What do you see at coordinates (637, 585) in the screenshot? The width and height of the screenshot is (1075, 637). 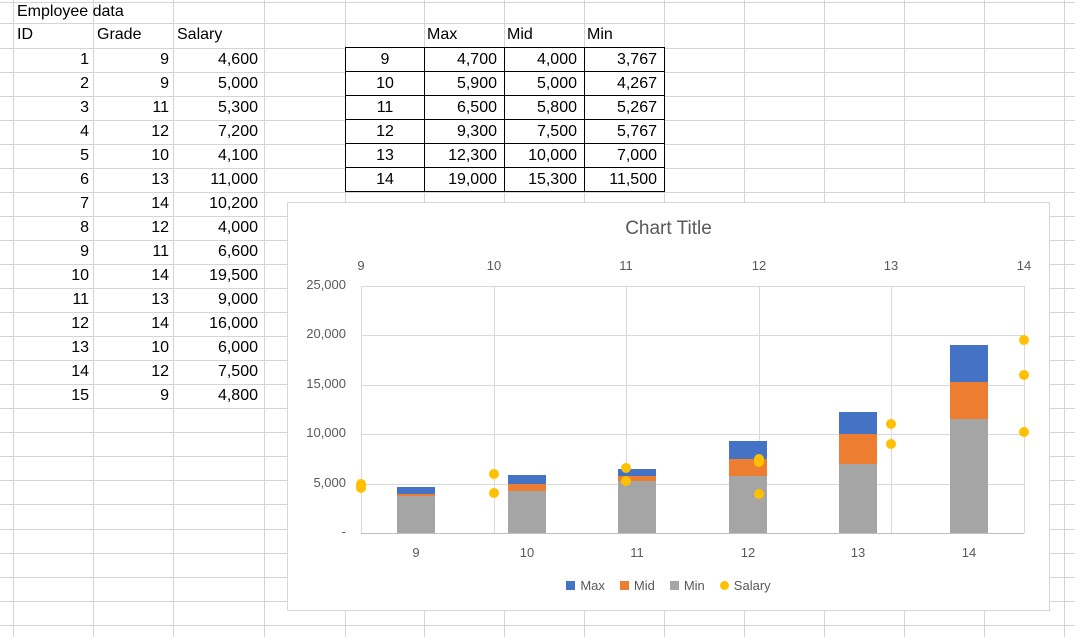 I see `legend-item-mid: Mid` at bounding box center [637, 585].